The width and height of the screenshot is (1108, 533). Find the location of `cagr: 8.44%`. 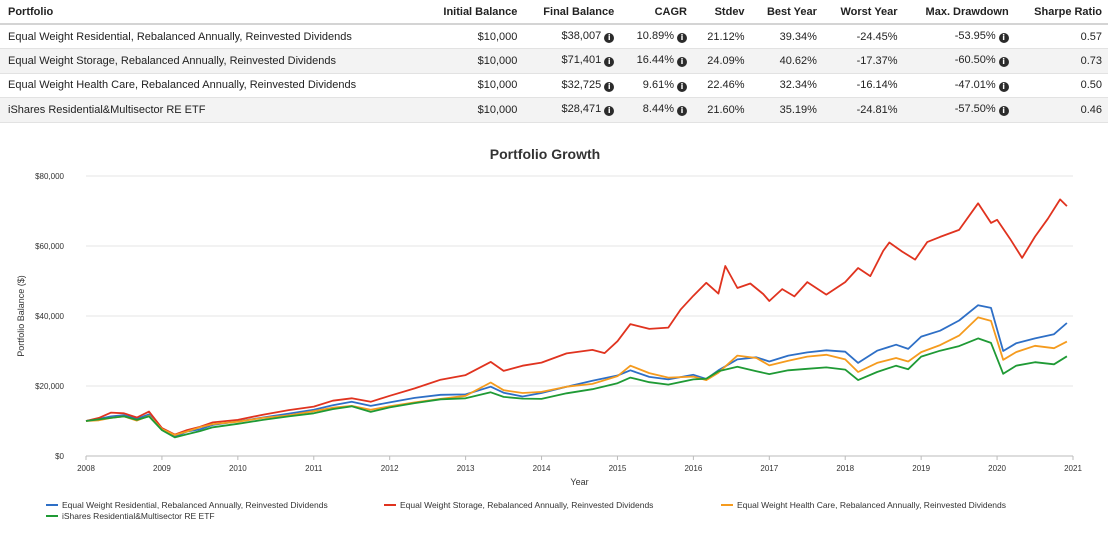

cagr: 8.44% is located at coordinates (658, 109).